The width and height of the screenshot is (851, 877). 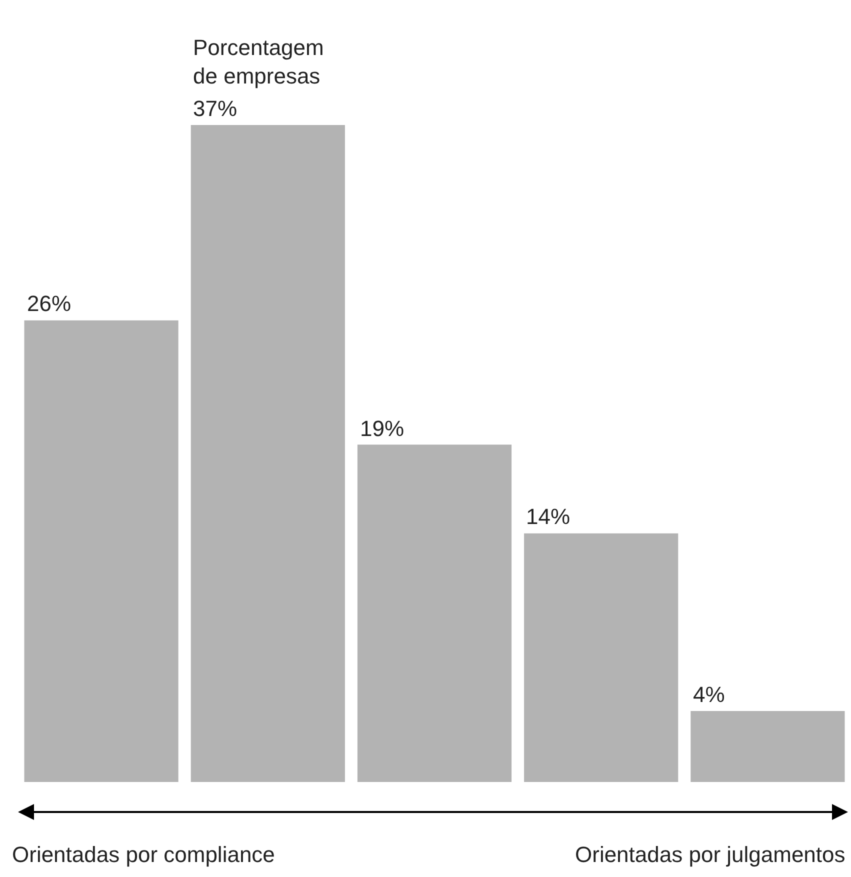 I want to click on text: Orientadas por julgamentos, so click(x=710, y=854).